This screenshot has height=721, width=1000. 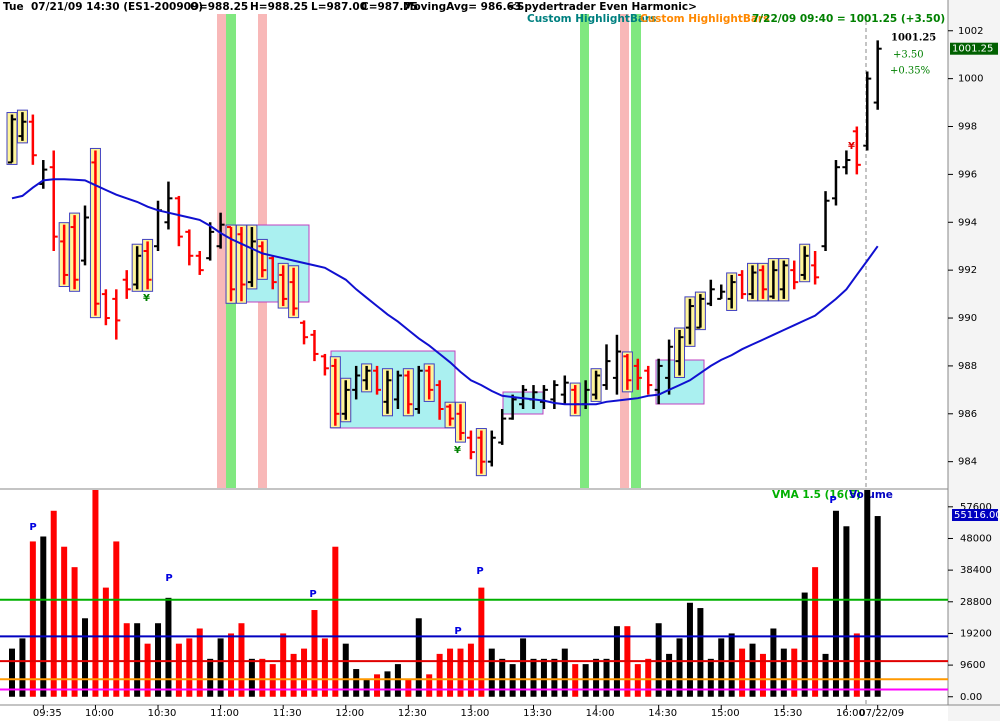 What do you see at coordinates (967, 174) in the screenshot?
I see `y-tick-label: 996` at bounding box center [967, 174].